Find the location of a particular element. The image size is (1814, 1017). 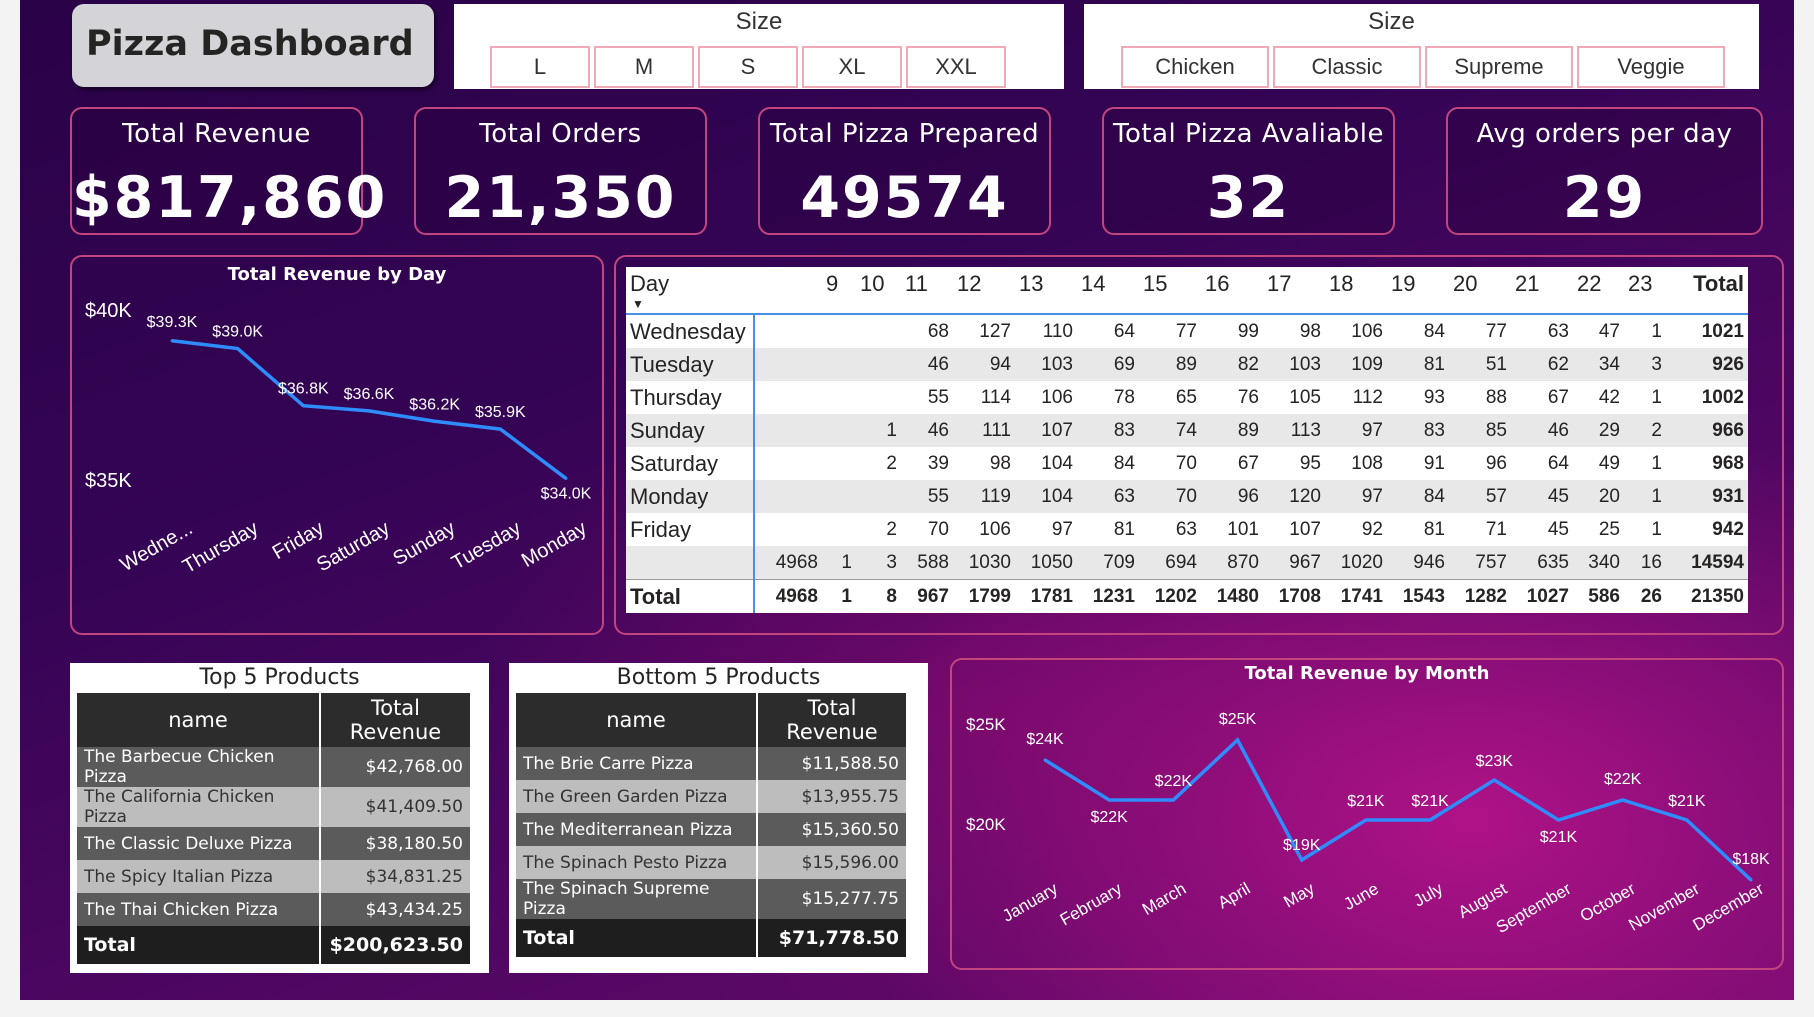

size-option-xxl: XXL is located at coordinates (956, 67).